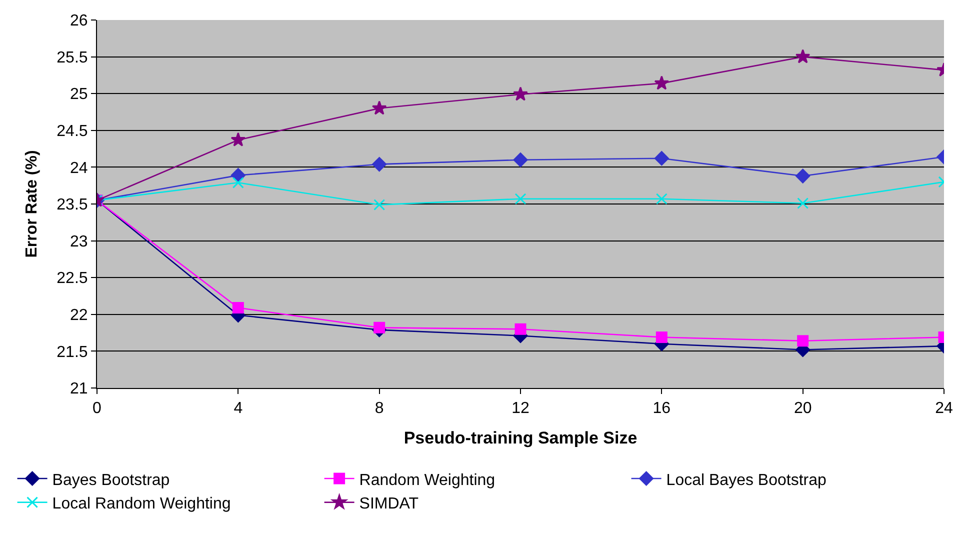 This screenshot has height=533, width=965. Describe the element at coordinates (746, 480) in the screenshot. I see `legend-label: Local Bayes Bootstrap` at that location.